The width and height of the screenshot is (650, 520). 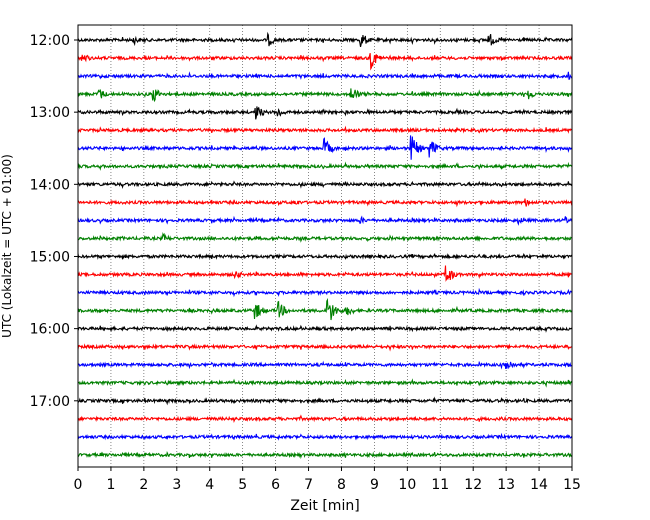 What do you see at coordinates (506, 485) in the screenshot?
I see `x-tick-label: 13` at bounding box center [506, 485].